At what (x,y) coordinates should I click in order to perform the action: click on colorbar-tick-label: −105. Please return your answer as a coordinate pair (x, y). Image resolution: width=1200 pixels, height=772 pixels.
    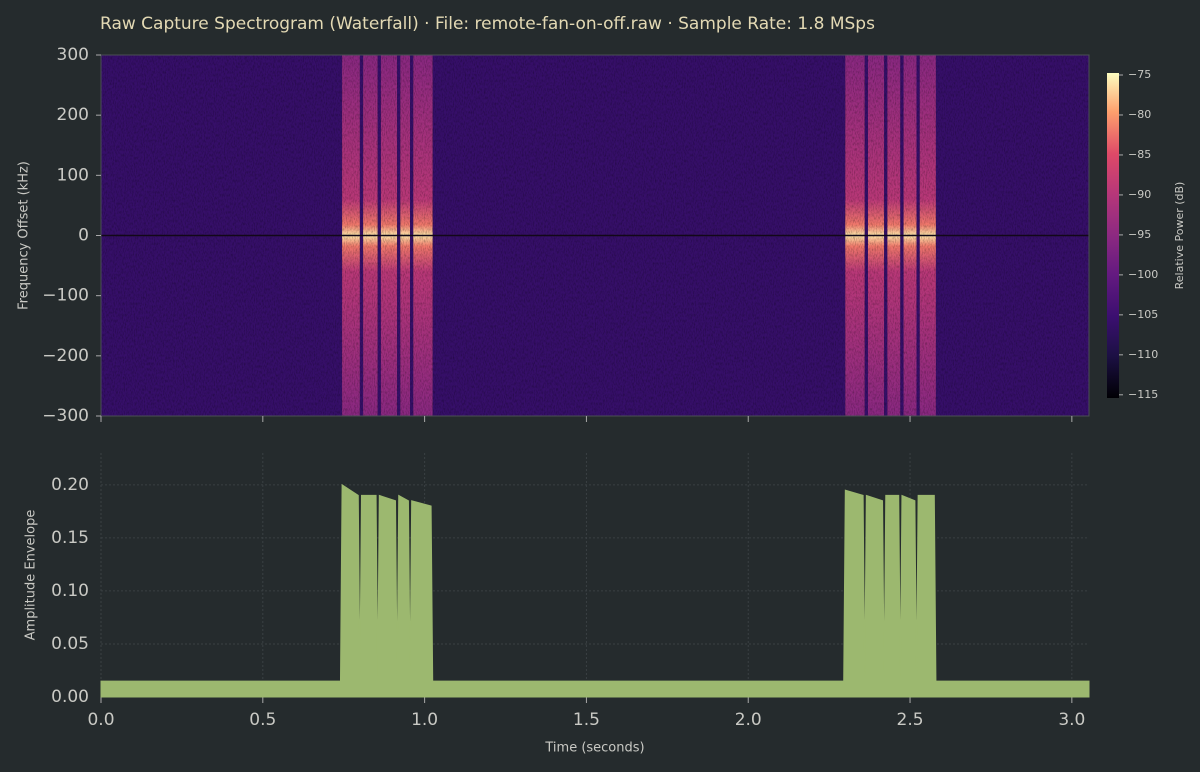
    Looking at the image, I should click on (1143, 314).